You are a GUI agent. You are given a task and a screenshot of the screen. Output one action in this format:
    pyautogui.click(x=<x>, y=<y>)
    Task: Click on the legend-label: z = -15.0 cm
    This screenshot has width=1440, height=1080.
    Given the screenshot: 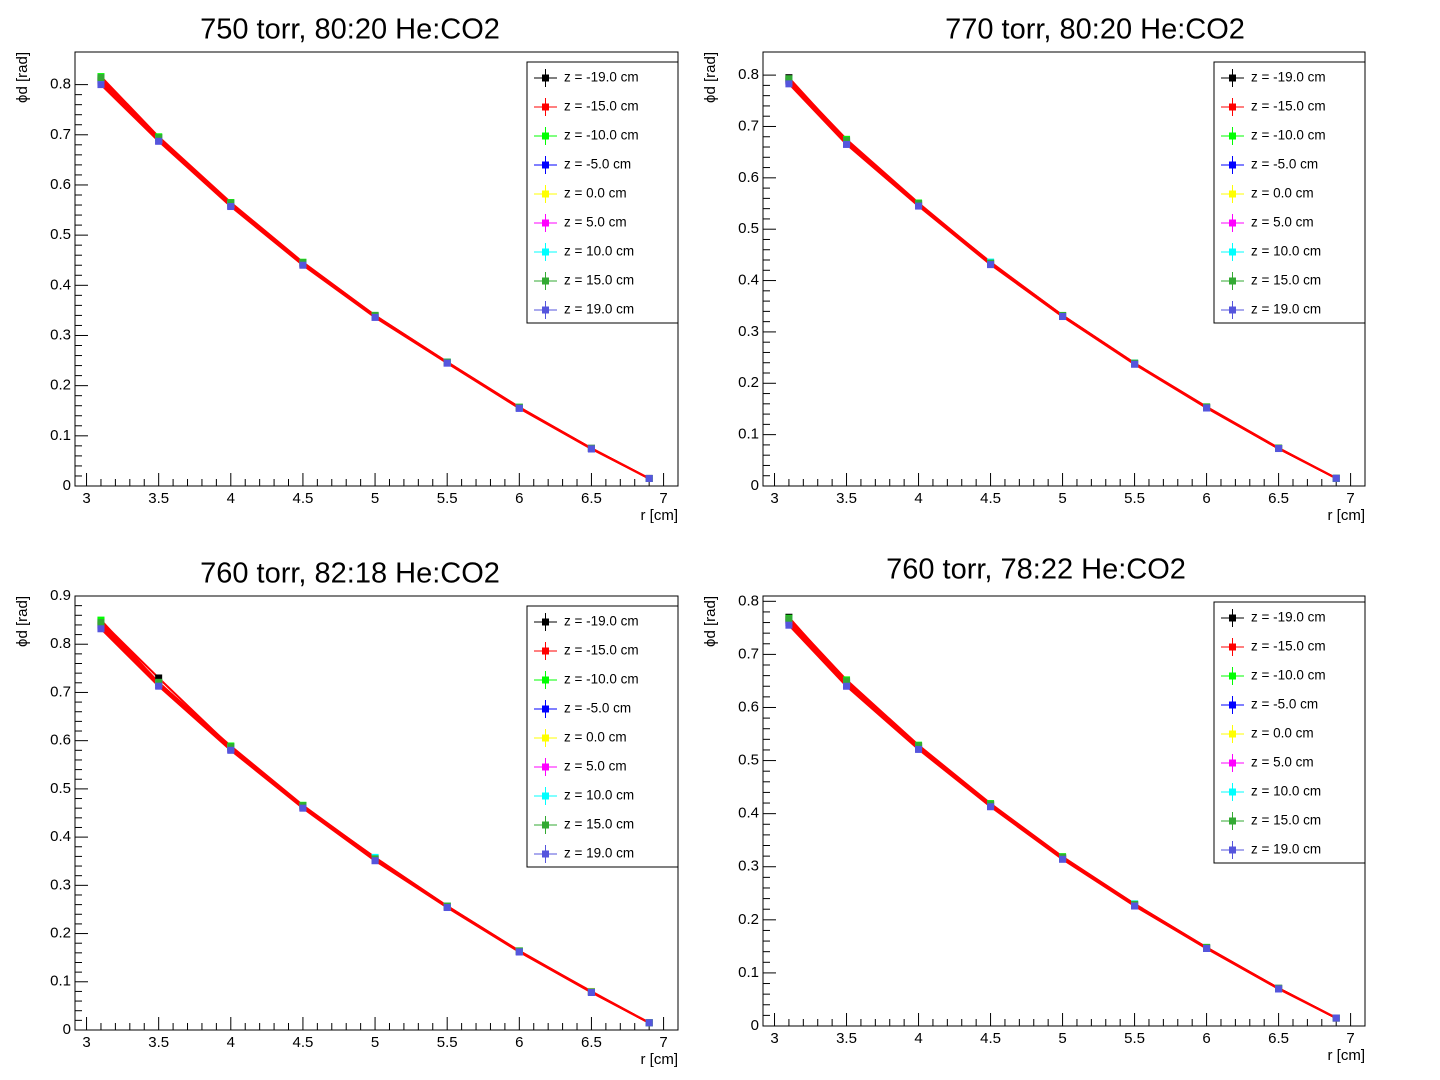 What is the action you would take?
    pyautogui.click(x=1288, y=106)
    